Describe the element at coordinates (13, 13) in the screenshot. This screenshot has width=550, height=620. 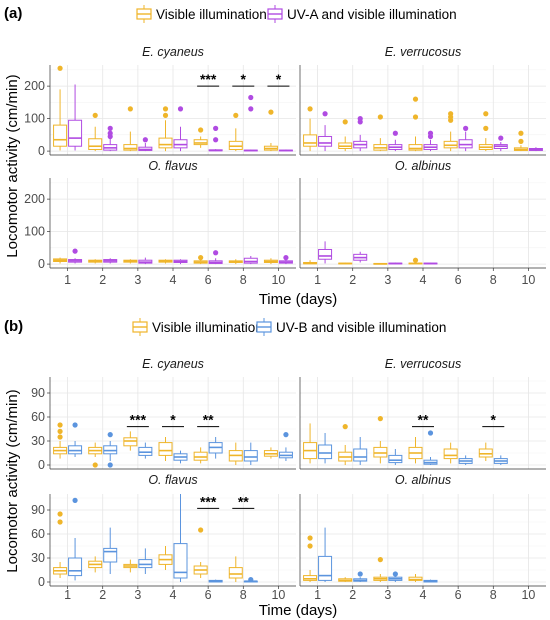
I see `panel-label: (a)` at that location.